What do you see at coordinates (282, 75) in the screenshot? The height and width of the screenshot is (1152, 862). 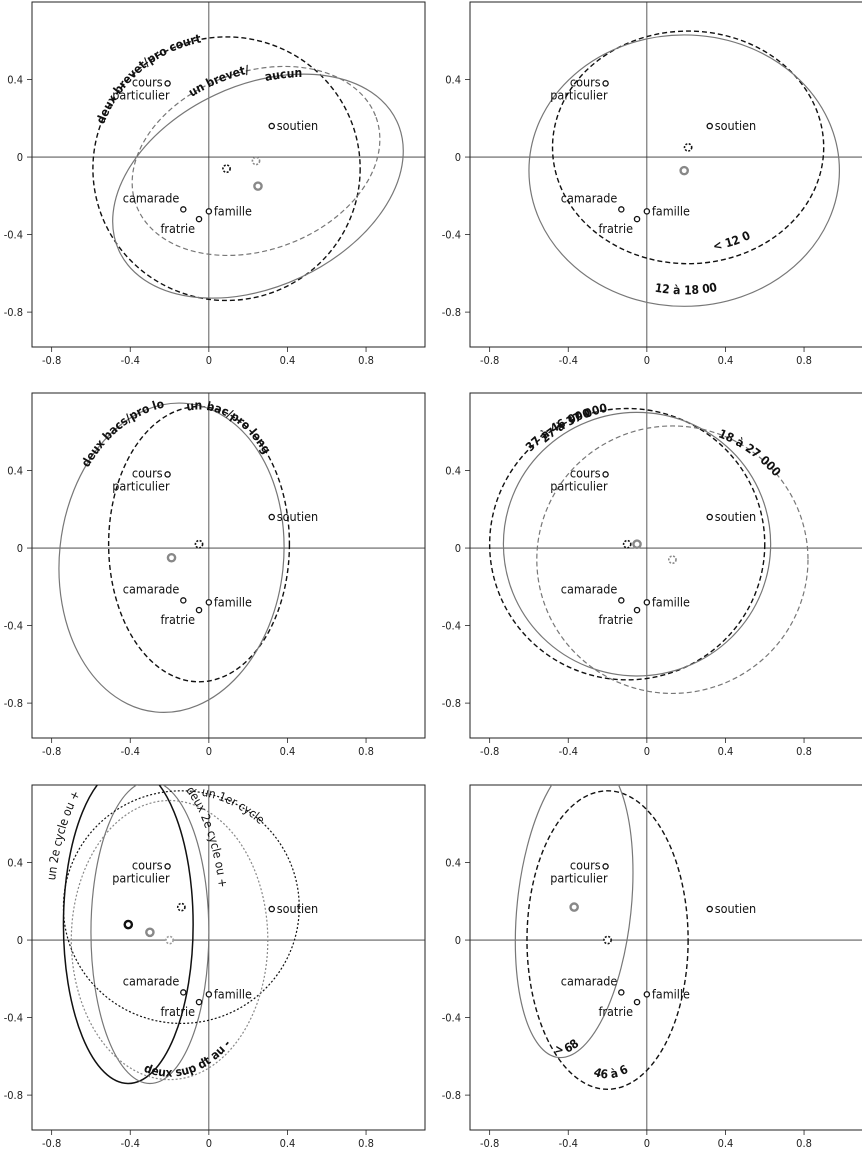 I see `group-label-aucun: aucun` at bounding box center [282, 75].